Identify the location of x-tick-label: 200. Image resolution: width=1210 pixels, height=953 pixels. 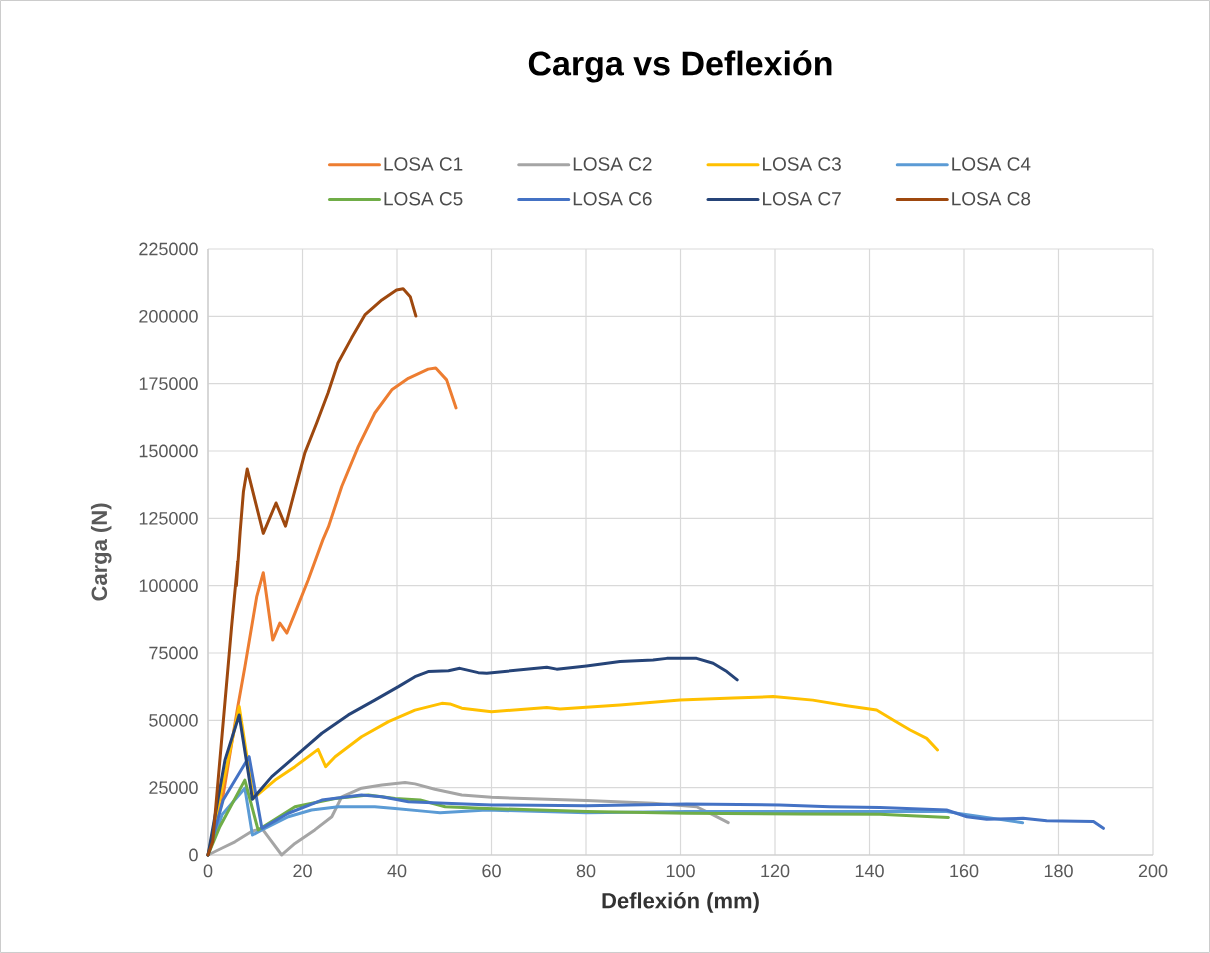
(1153, 871).